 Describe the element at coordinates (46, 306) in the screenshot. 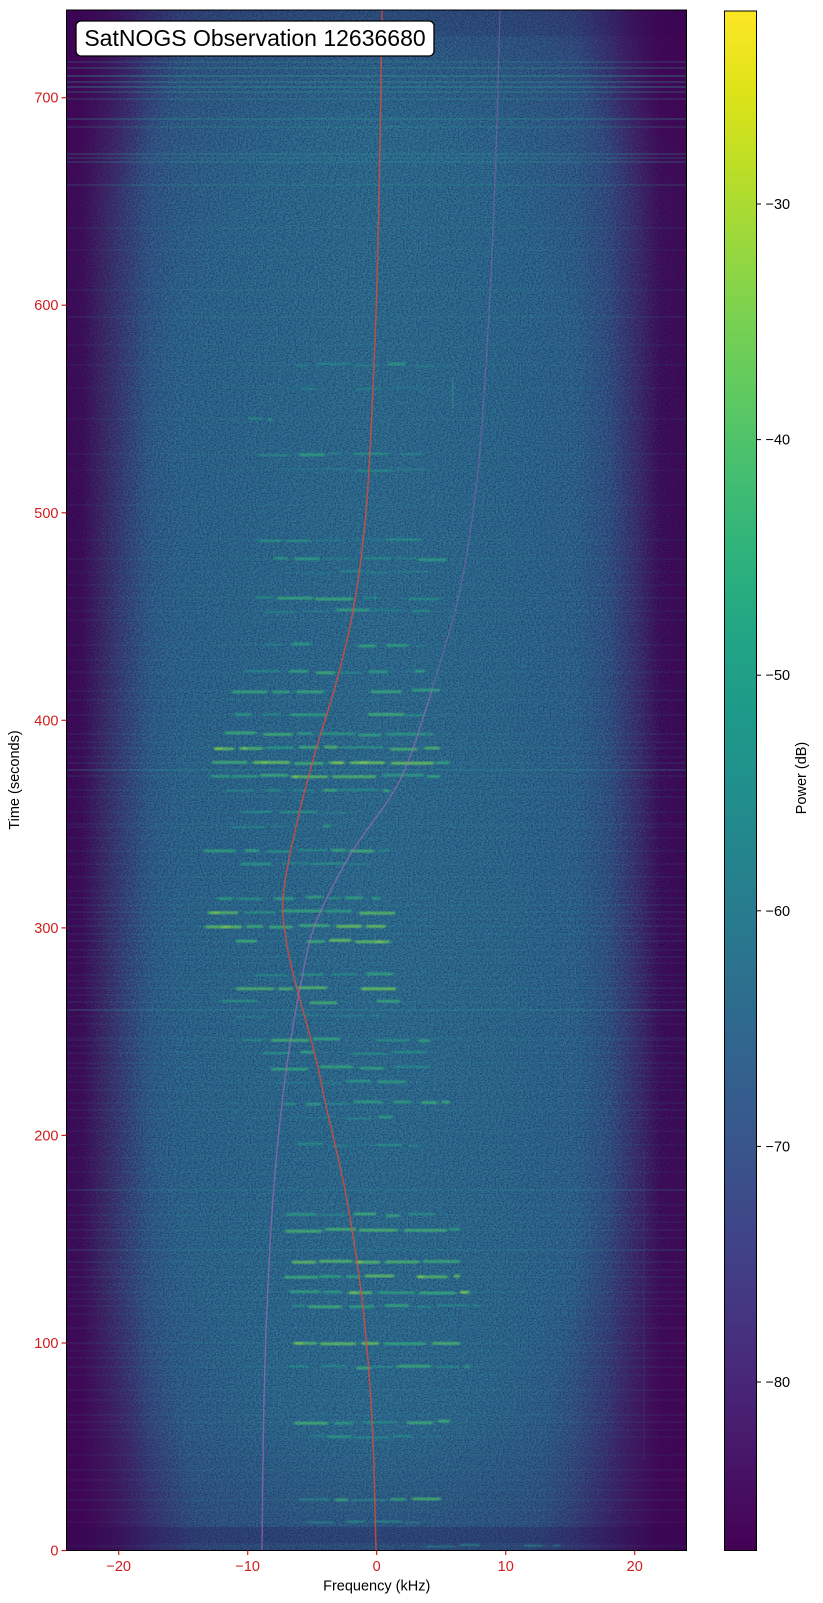

I see `svg-text: 600` at that location.